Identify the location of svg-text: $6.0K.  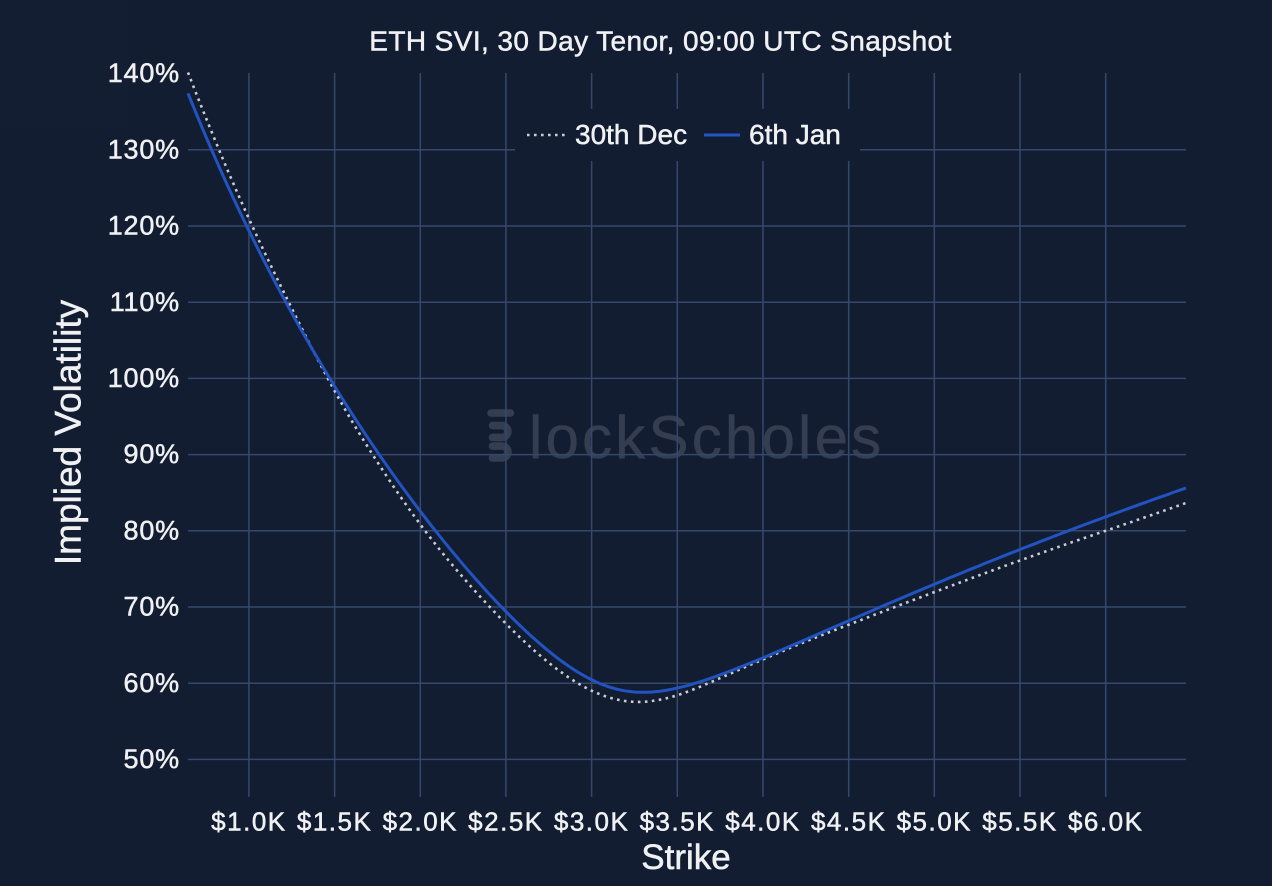
(1105, 822).